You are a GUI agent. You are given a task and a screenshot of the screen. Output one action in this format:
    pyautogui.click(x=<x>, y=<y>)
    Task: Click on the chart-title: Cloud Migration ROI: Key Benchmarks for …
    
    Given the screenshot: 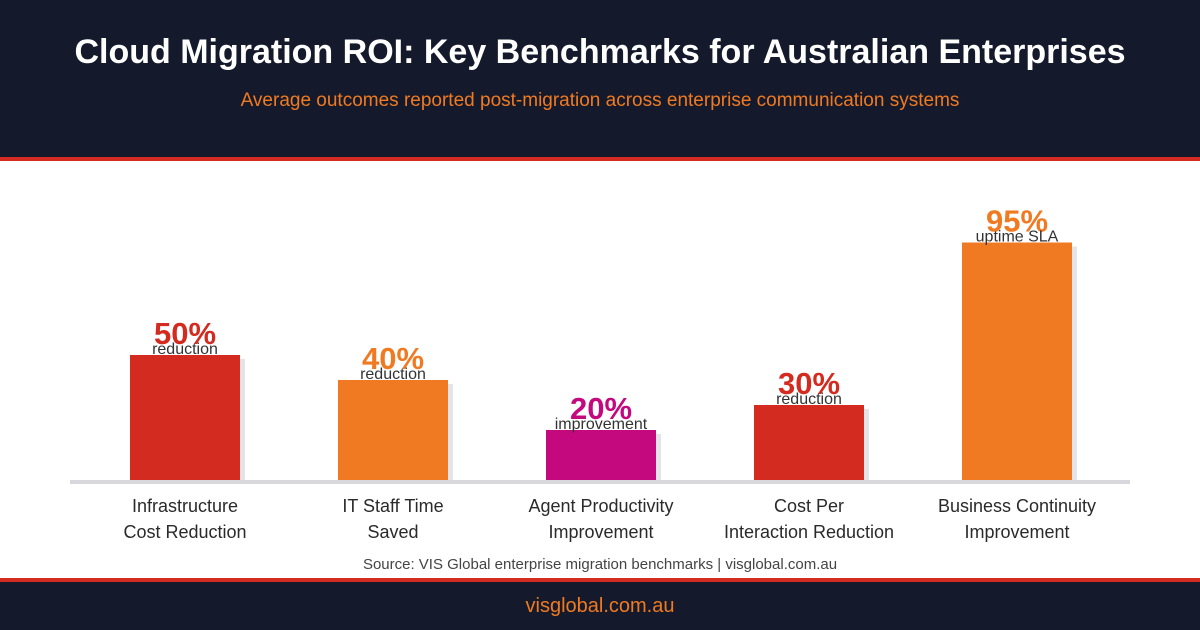 What is the action you would take?
    pyautogui.click(x=600, y=52)
    